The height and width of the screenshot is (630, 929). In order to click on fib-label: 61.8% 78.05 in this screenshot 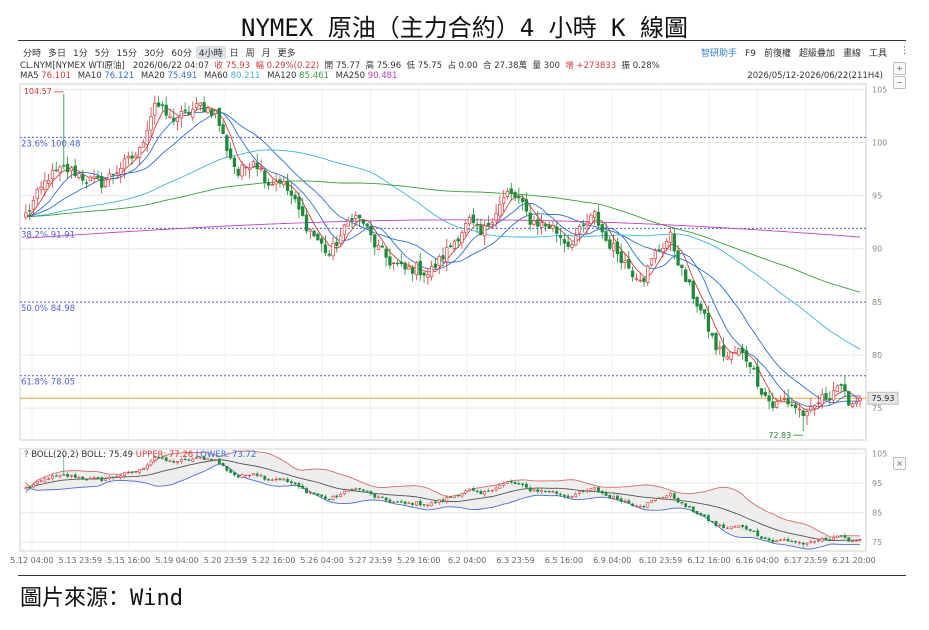, I will do `click(48, 383)`.